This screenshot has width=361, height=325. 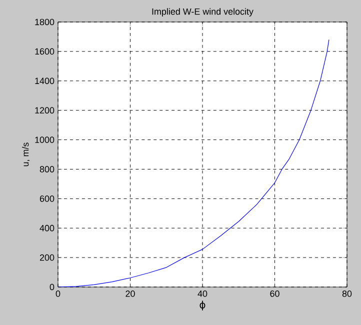 What do you see at coordinates (44, 81) in the screenshot?
I see `y-tick-label: 1400` at bounding box center [44, 81].